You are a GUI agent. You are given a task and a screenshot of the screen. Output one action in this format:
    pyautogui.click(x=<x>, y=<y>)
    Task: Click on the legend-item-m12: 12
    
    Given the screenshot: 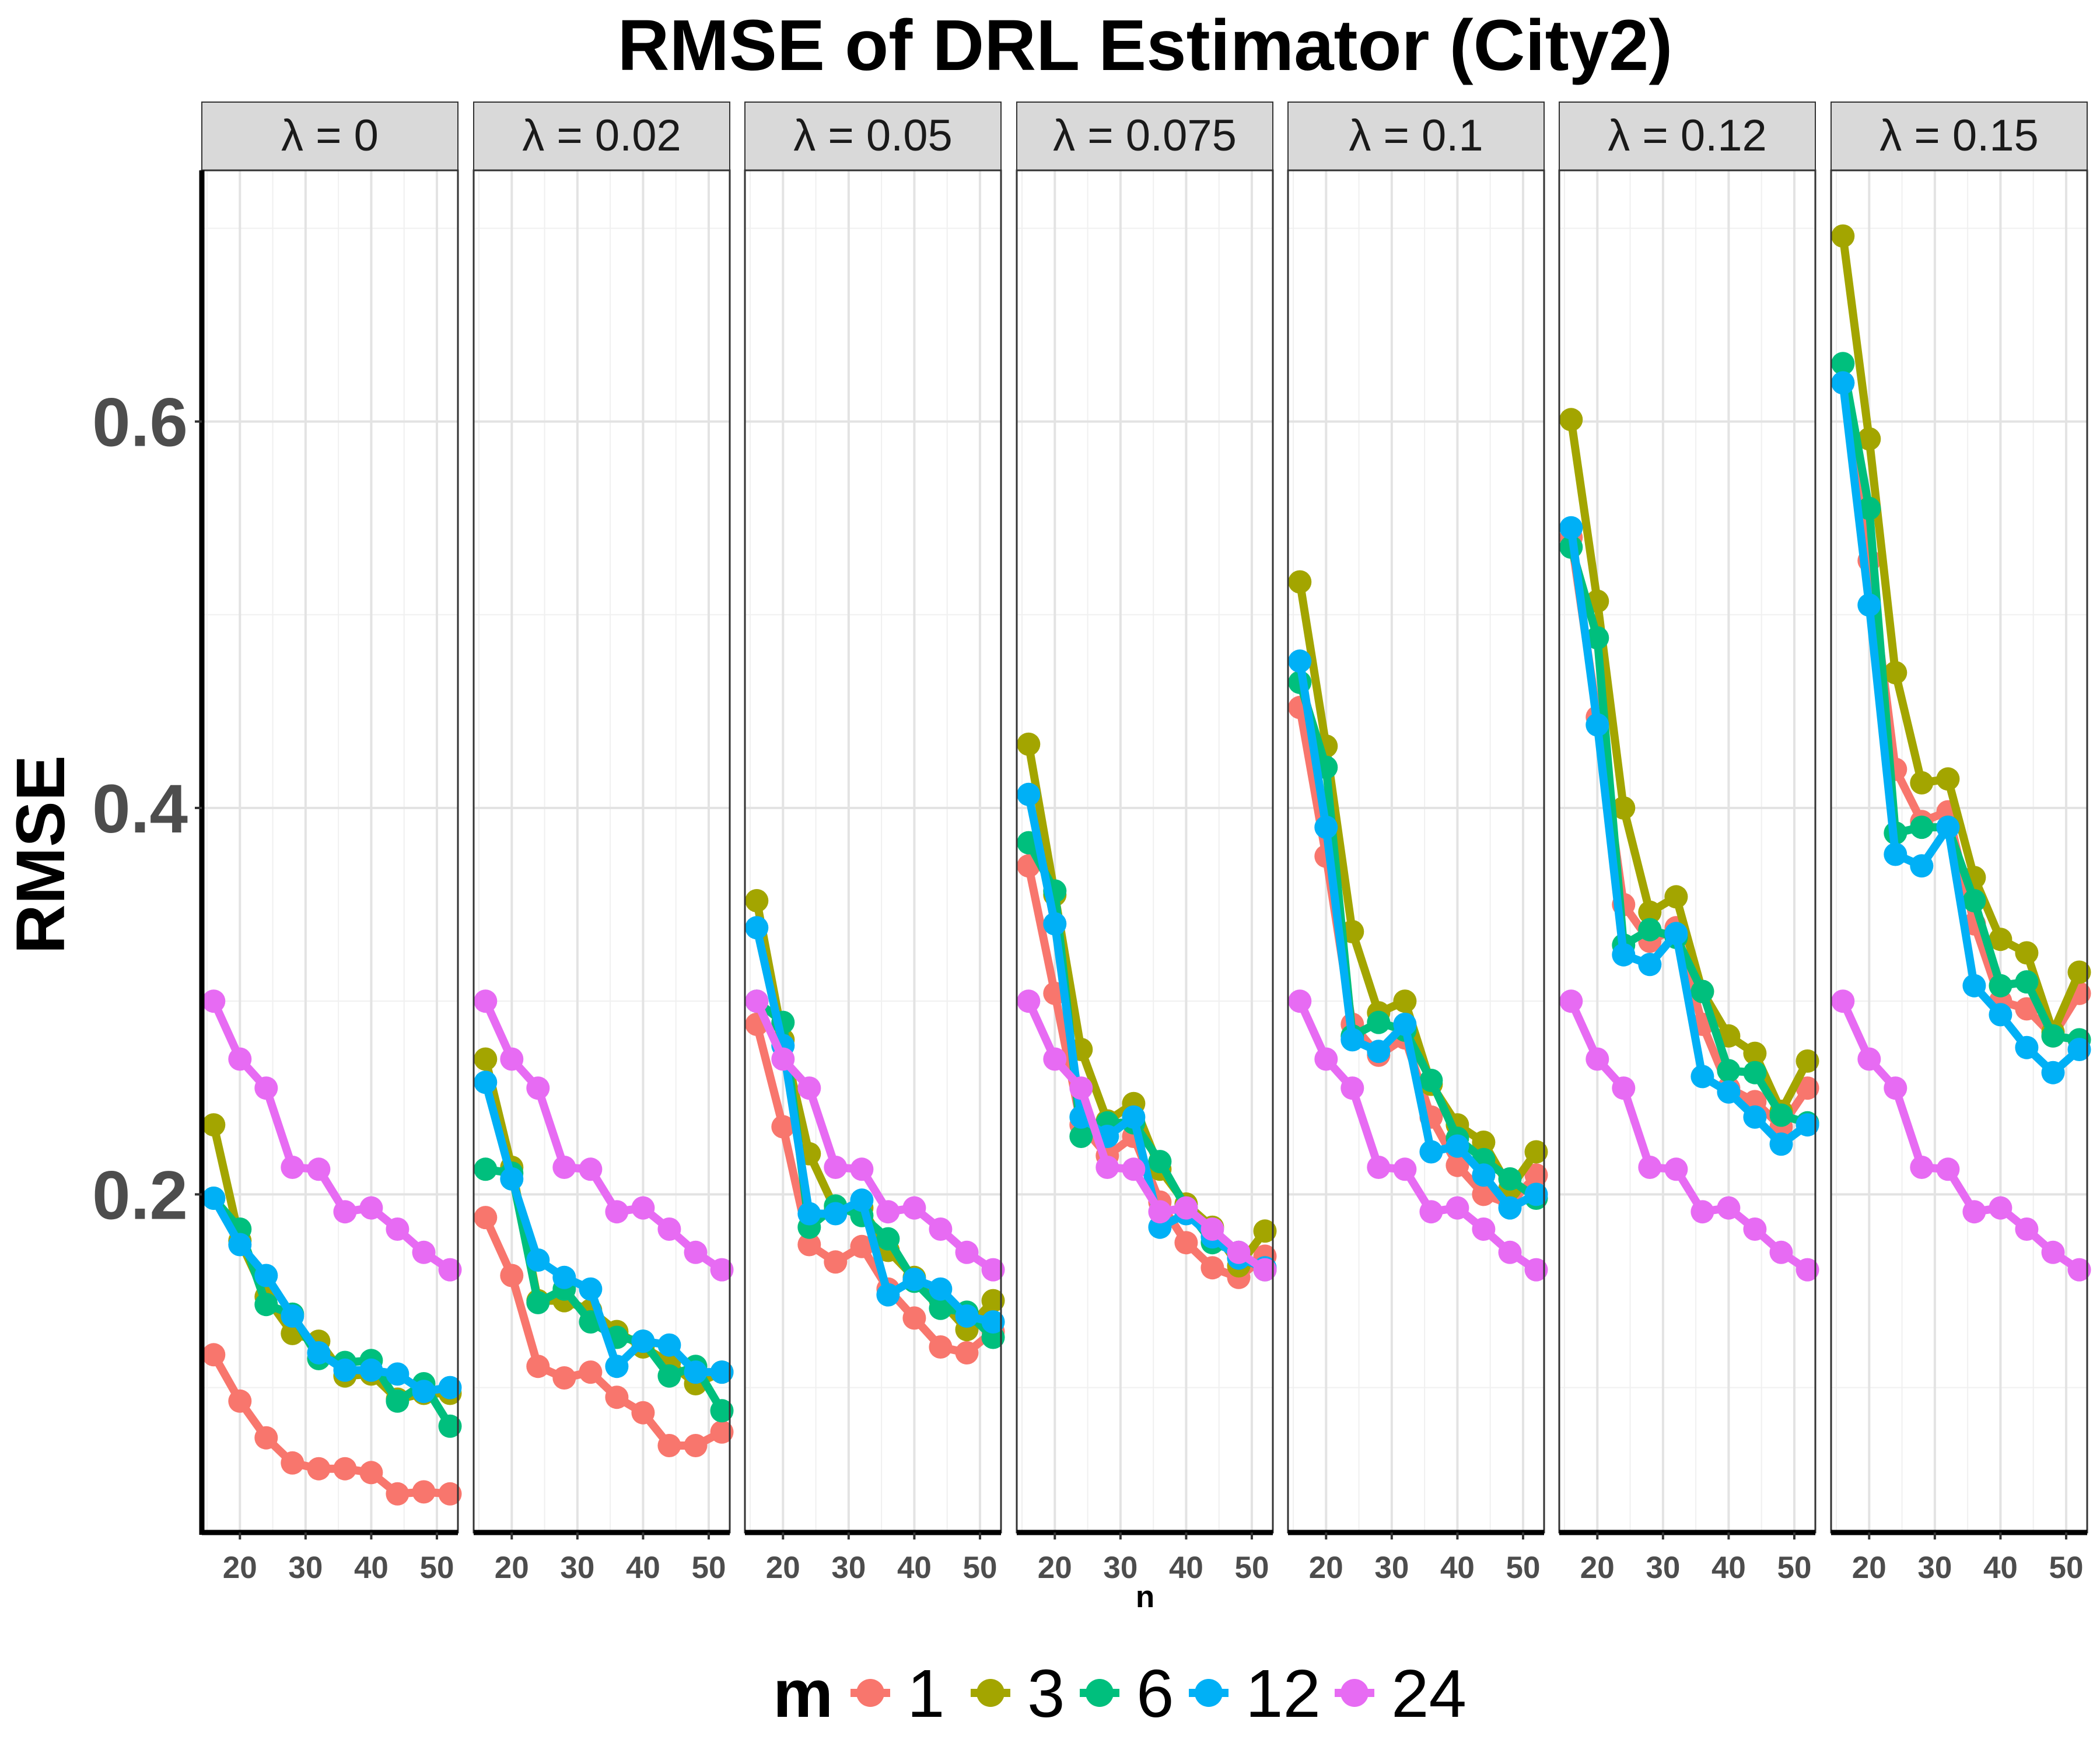 What is the action you would take?
    pyautogui.click(x=1255, y=1693)
    